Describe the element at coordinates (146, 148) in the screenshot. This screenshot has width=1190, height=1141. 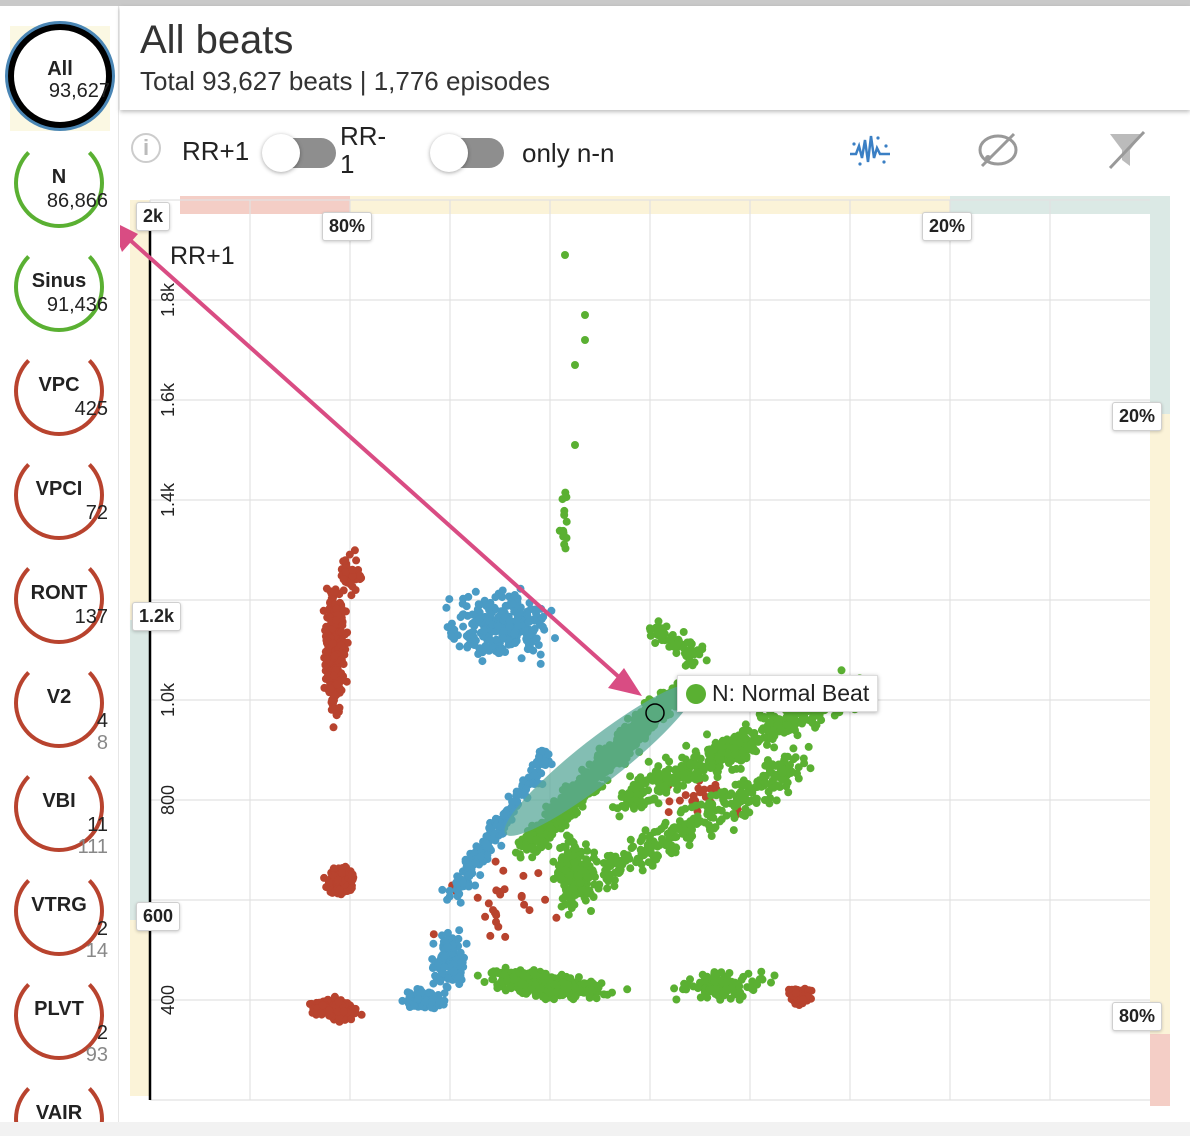
I see `info-icon: i` at that location.